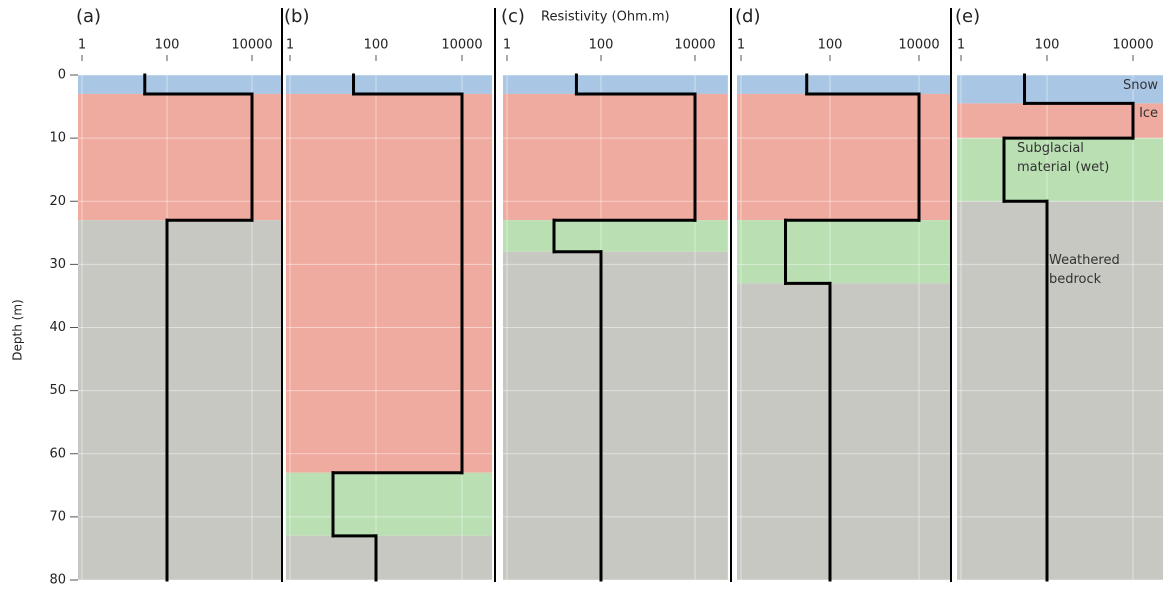  I want to click on x-axis-title: Resistivity (Ohm.m), so click(605, 17).